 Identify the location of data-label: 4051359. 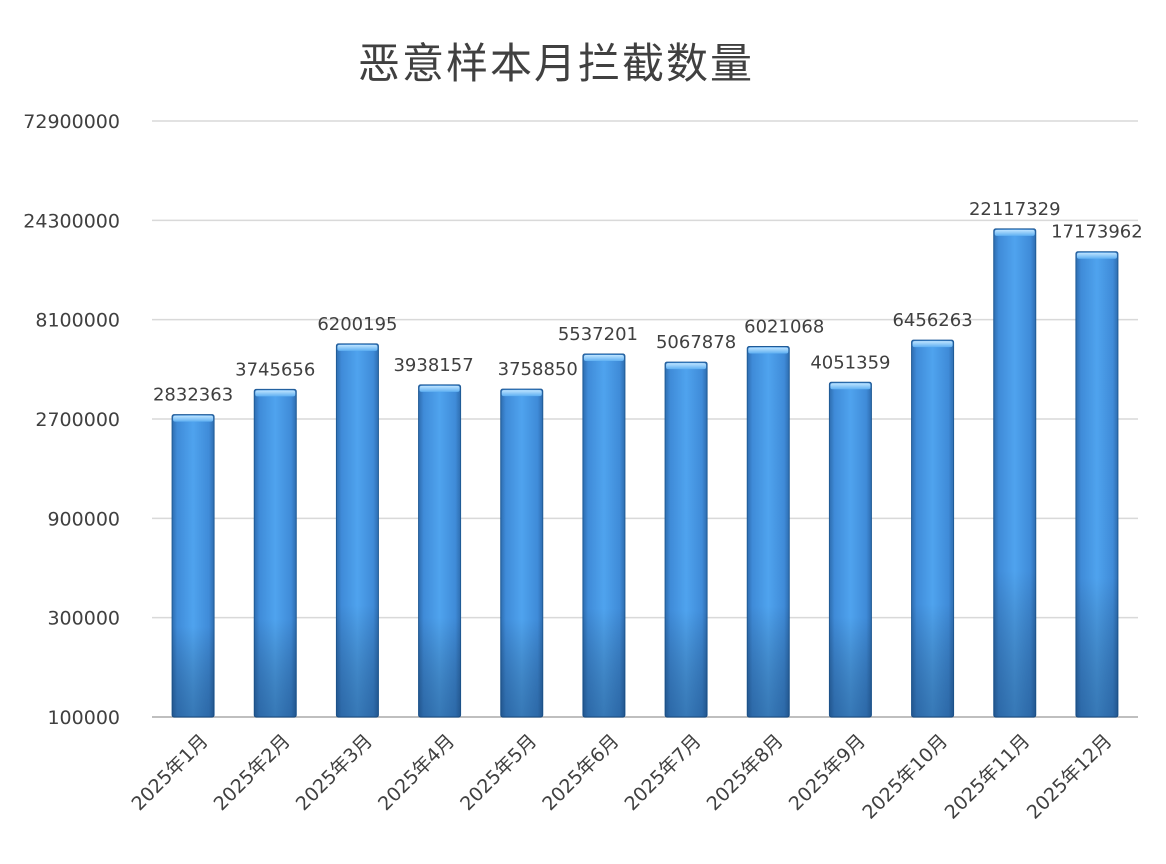
(850, 362).